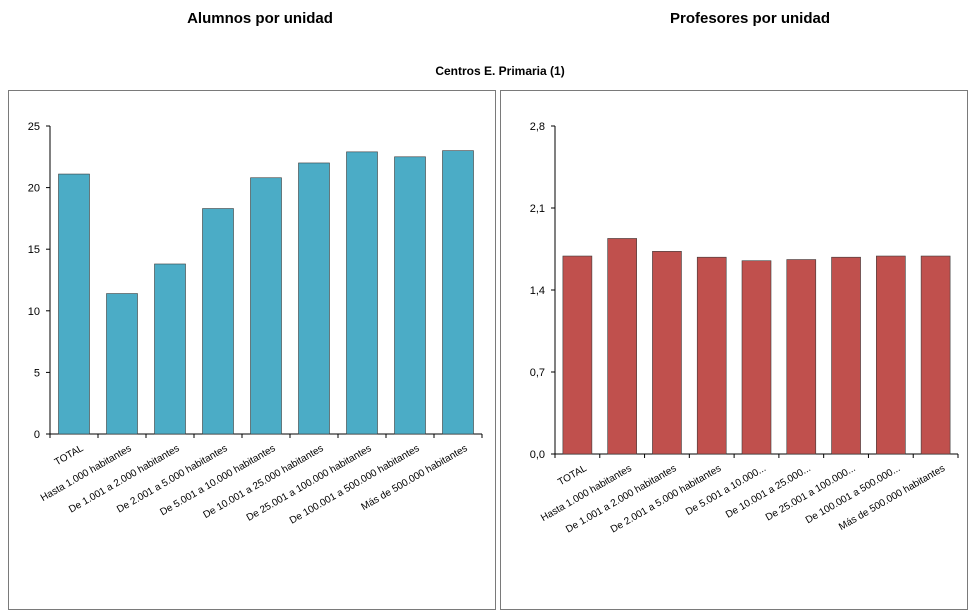 The image size is (970, 611). Describe the element at coordinates (37, 435) in the screenshot. I see `y-tick-label: 0` at that location.